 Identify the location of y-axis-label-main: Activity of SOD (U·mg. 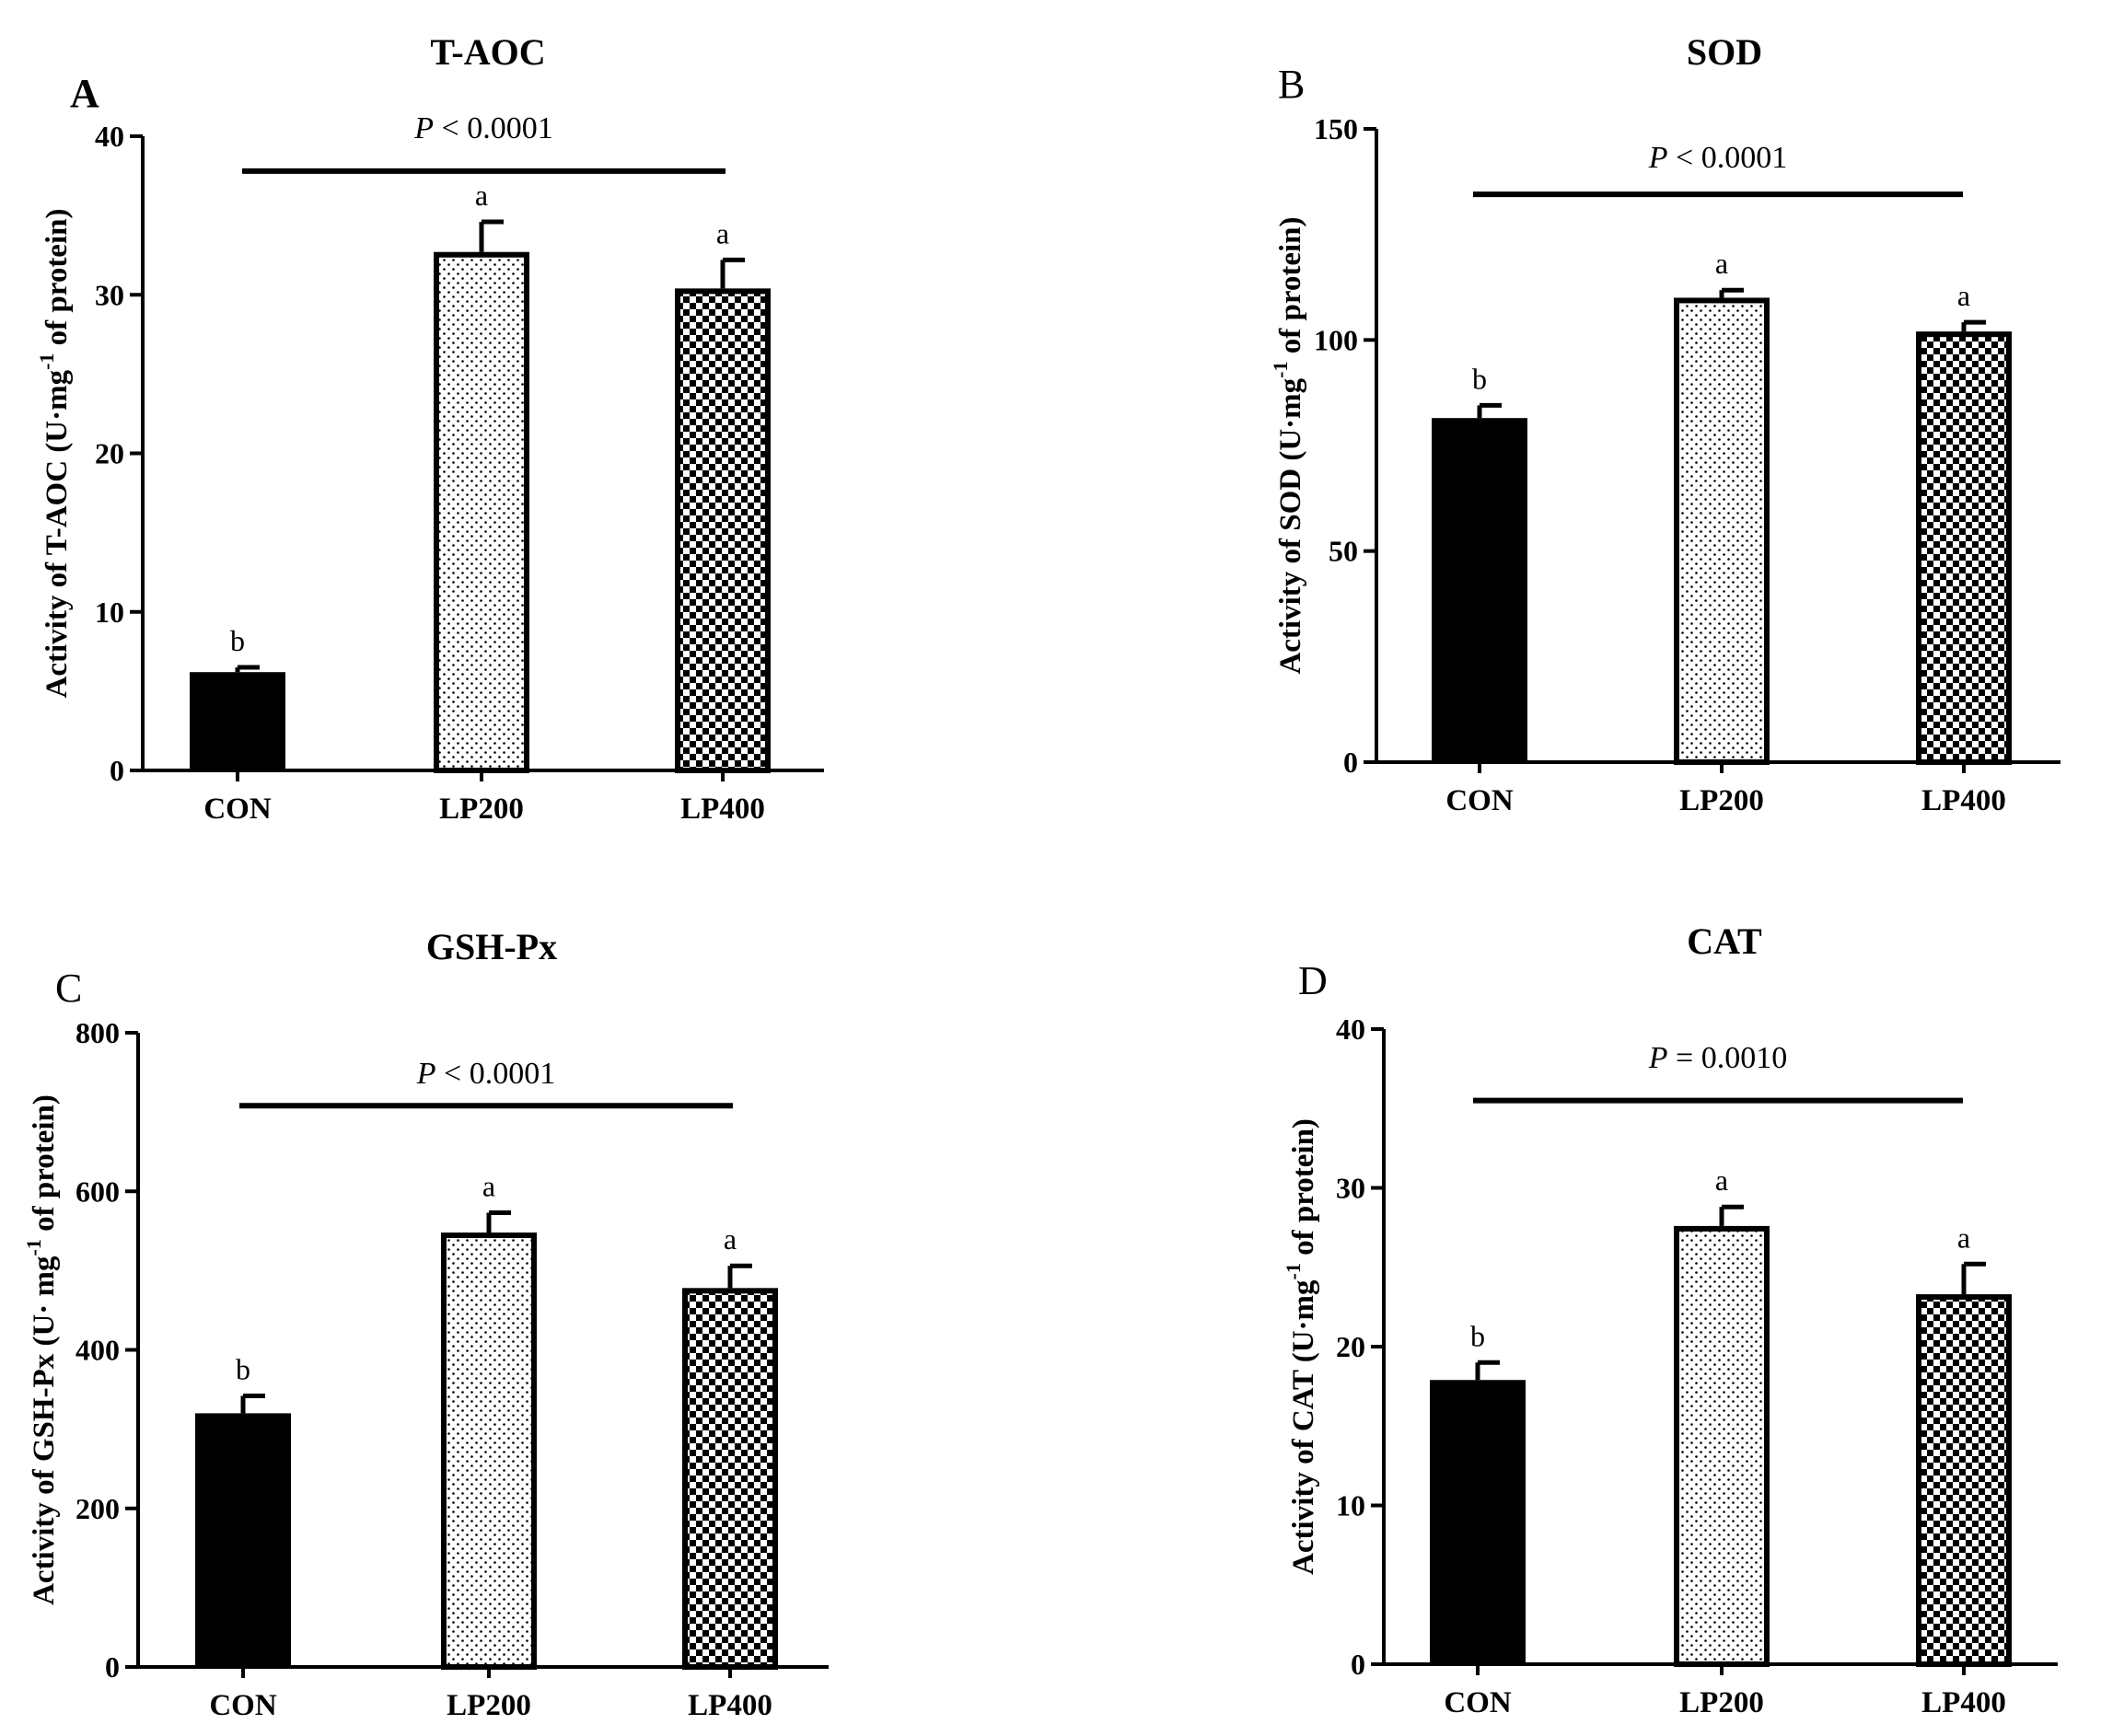
(1291, 525).